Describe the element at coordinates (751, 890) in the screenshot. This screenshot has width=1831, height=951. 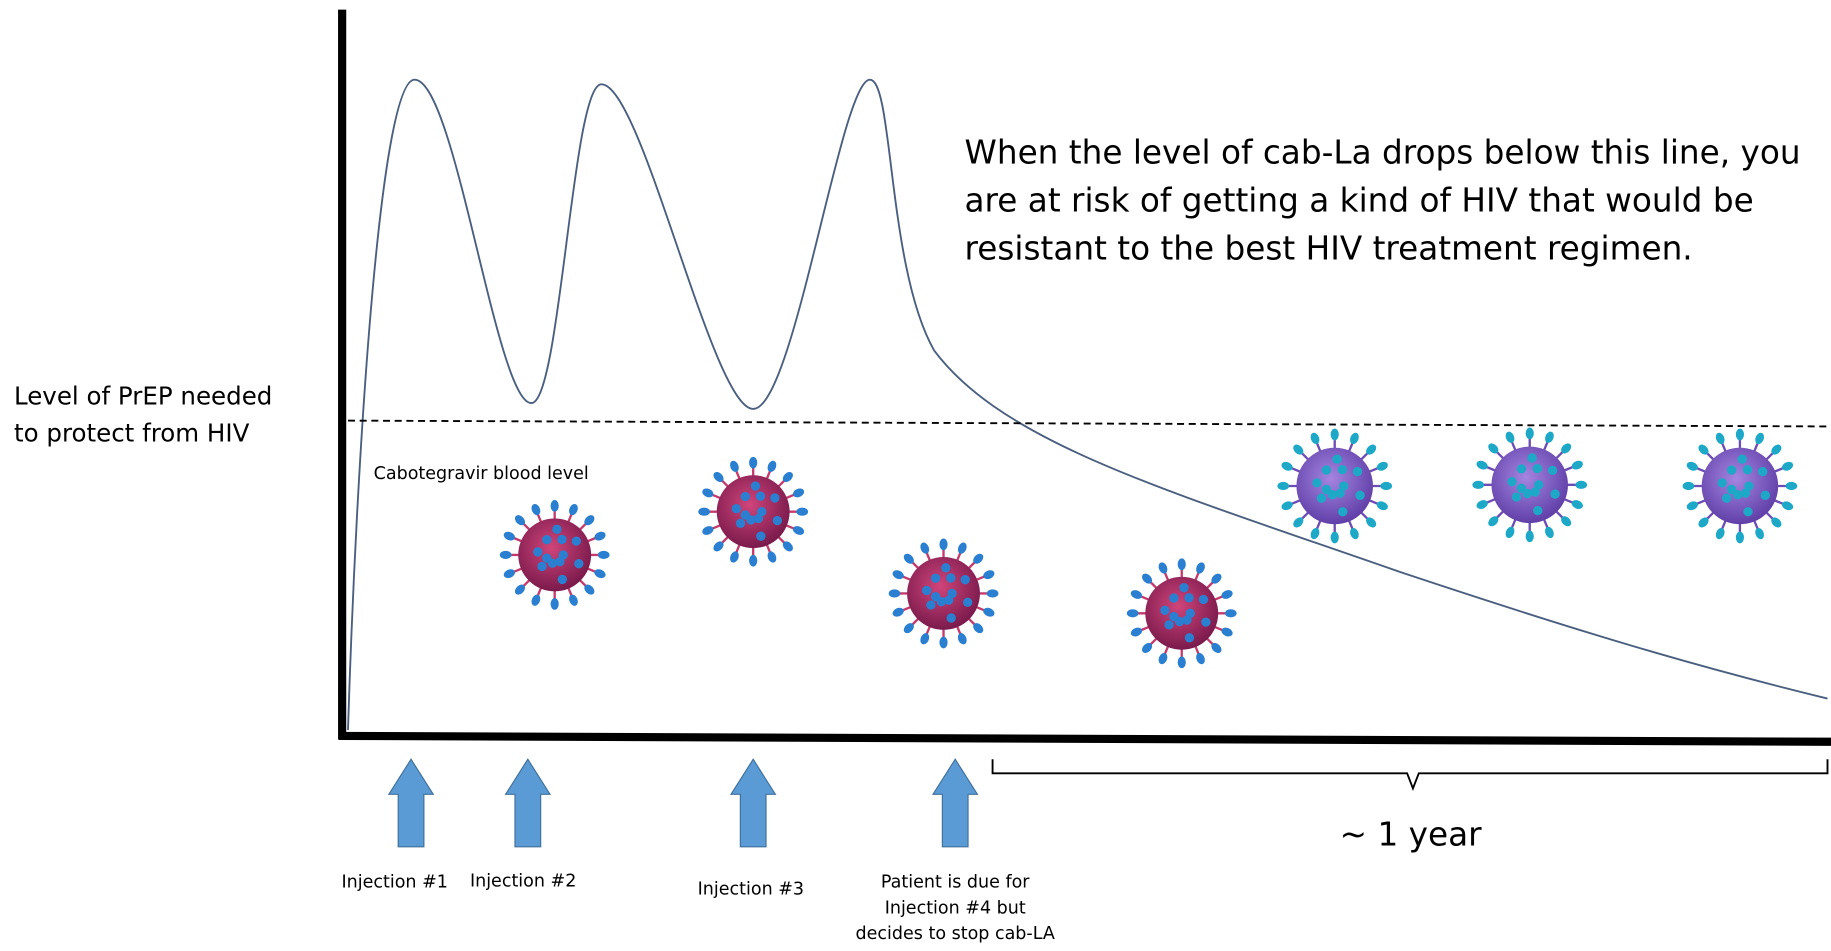
I see `injection-label: Injection #3` at that location.